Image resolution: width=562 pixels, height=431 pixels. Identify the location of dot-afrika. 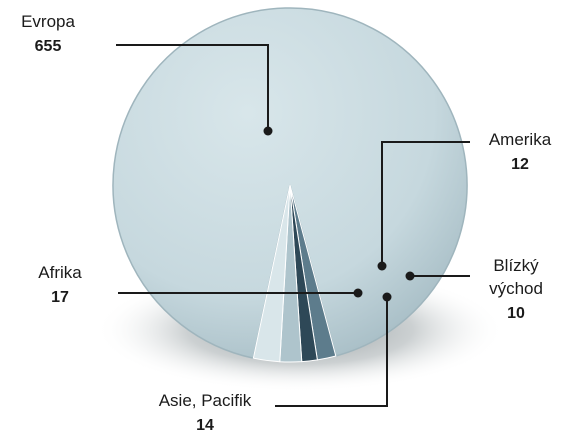
(358, 293).